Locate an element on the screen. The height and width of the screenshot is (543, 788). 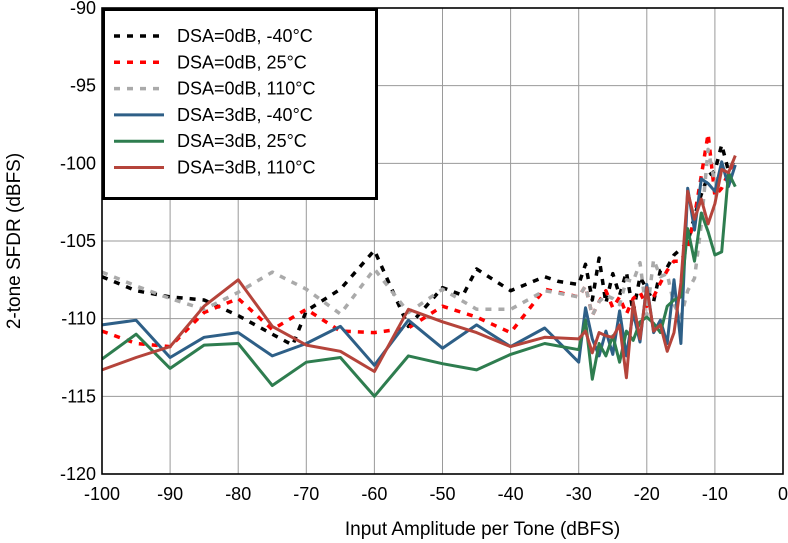
x-tick-label: -80 is located at coordinates (238, 494).